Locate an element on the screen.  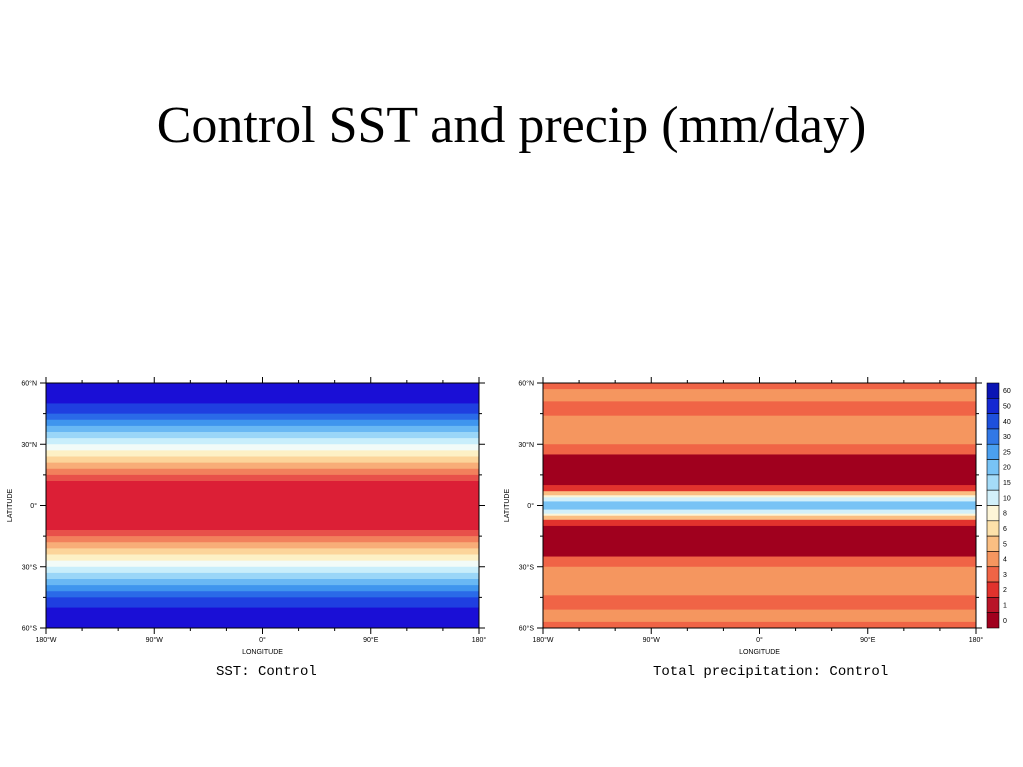
colorbar-label: 15 is located at coordinates (1007, 483).